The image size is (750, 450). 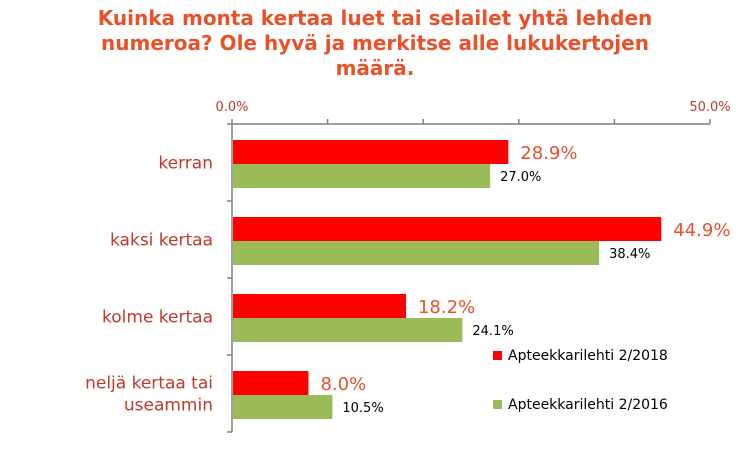 I want to click on data-label-2016: 38.4%, so click(x=629, y=254).